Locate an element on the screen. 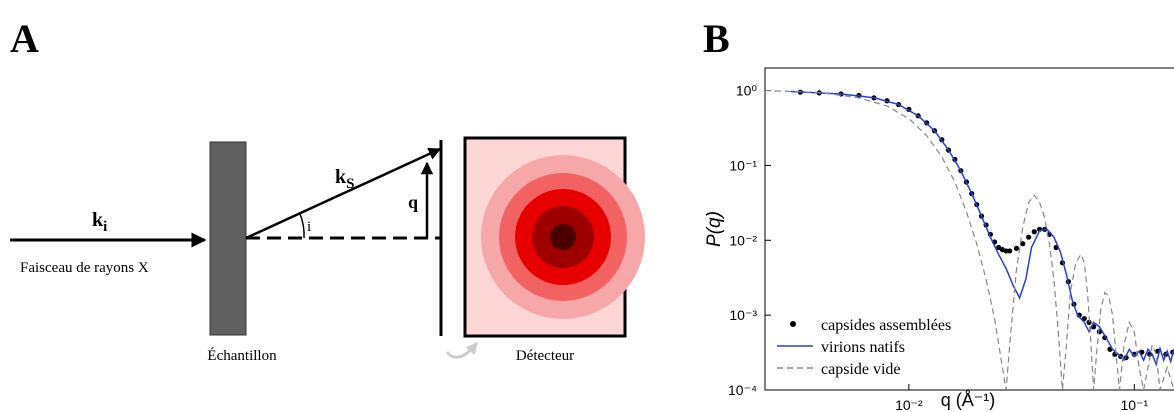 The width and height of the screenshot is (1174, 412). y-tick-label: 10⁻² is located at coordinates (743, 240).